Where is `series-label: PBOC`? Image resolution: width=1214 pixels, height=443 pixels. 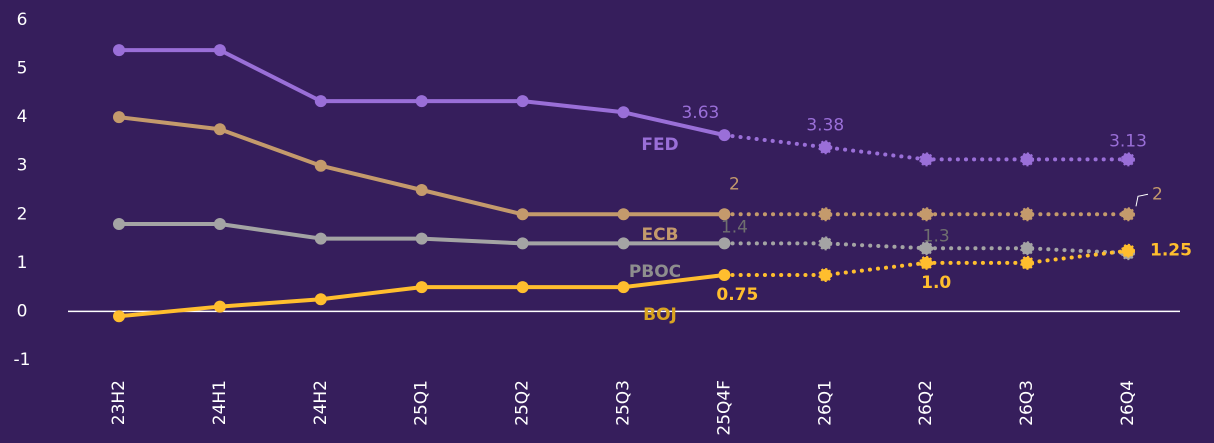
series-label: PBOC is located at coordinates (655, 272).